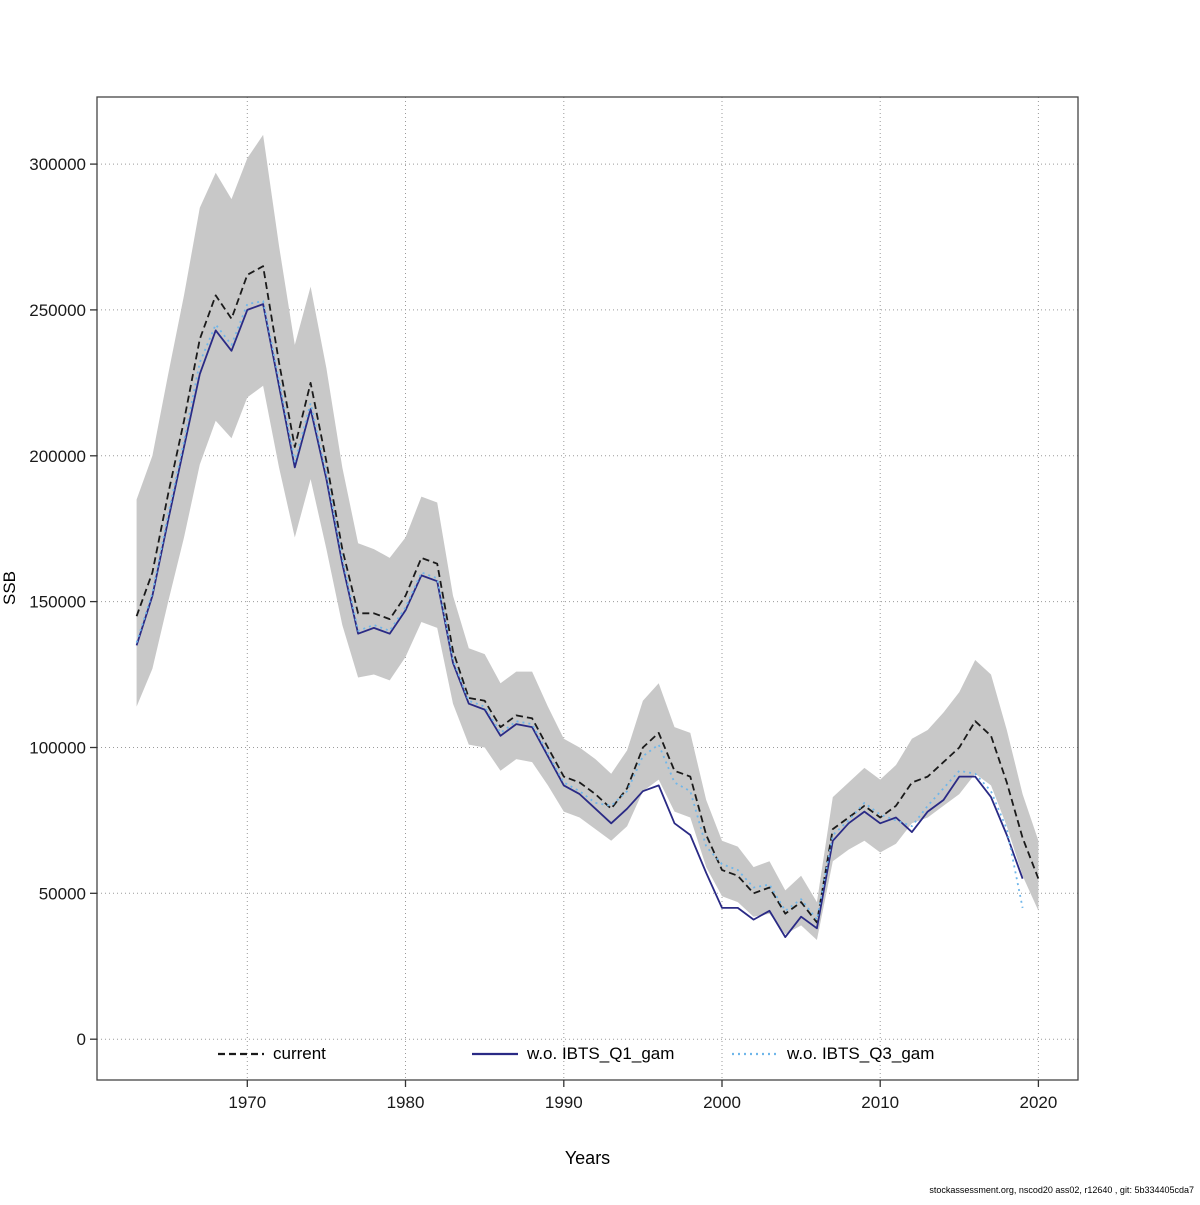 This screenshot has width=1200, height=1205. I want to click on x-tick-label: 1970, so click(247, 1102).